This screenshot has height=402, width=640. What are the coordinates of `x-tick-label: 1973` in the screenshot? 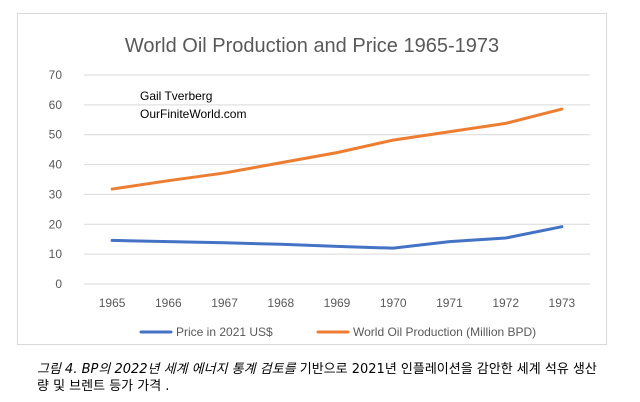 It's located at (562, 303).